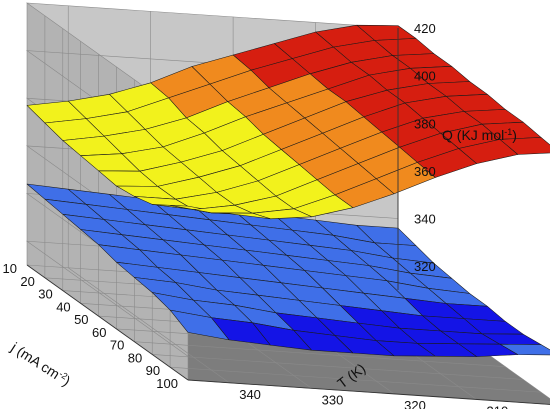 The width and height of the screenshot is (550, 409). What do you see at coordinates (368, 392) in the screenshot?
I see `T-axis-line` at bounding box center [368, 392].